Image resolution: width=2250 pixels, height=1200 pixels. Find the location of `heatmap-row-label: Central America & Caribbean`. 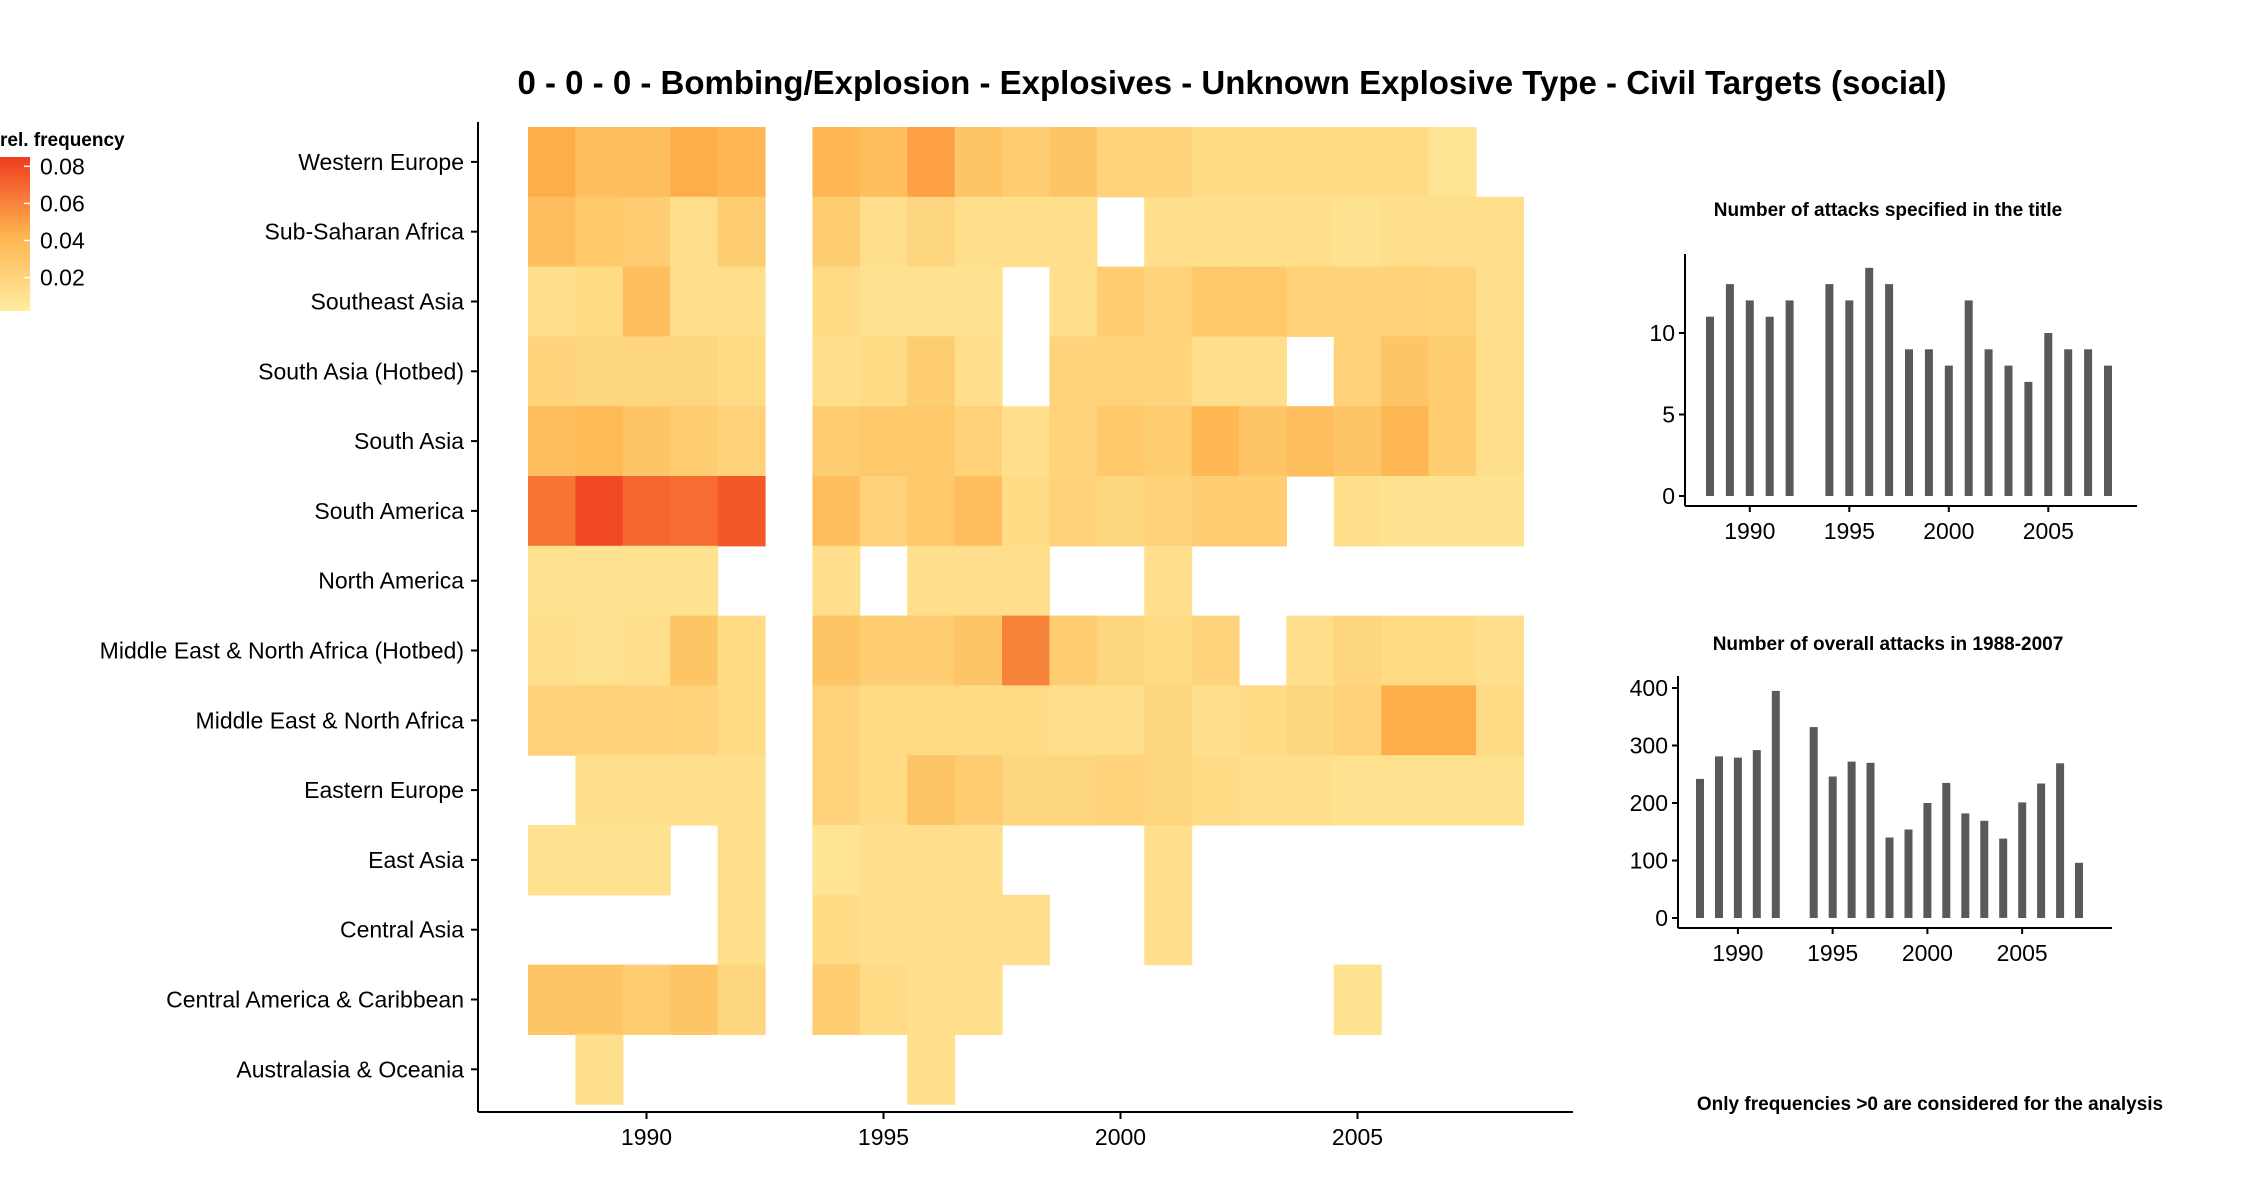

heatmap-row-label: Central America & Caribbean is located at coordinates (315, 1000).